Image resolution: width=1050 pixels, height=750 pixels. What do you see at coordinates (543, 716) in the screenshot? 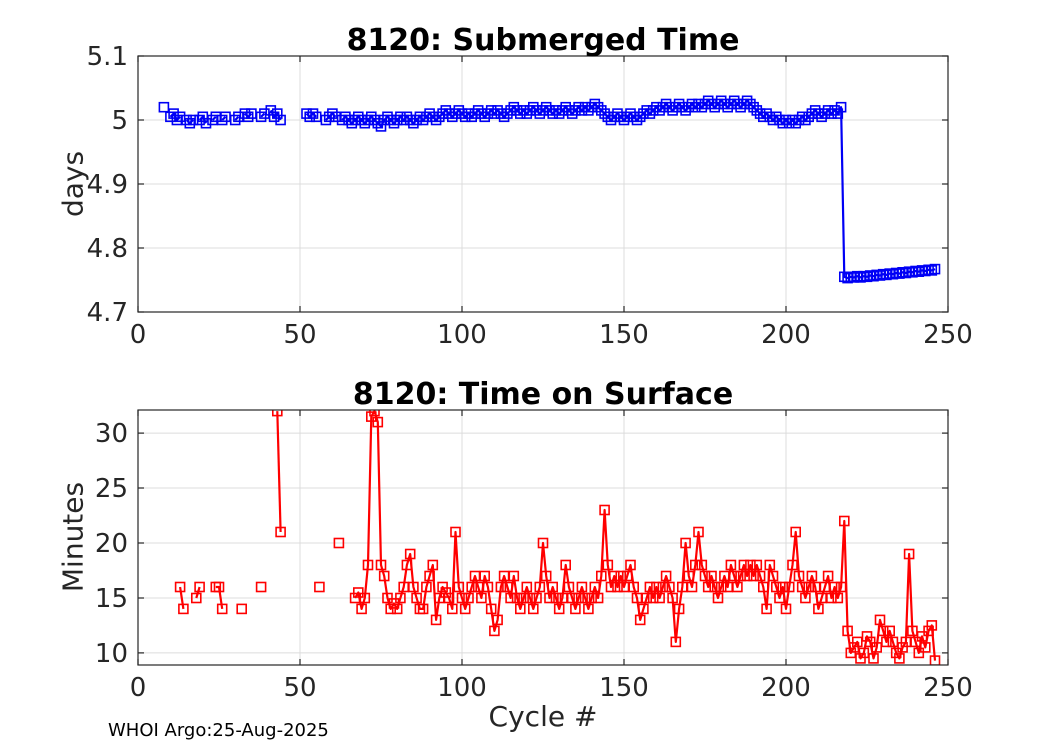
I see `x-axis-label: Cycle #` at bounding box center [543, 716].